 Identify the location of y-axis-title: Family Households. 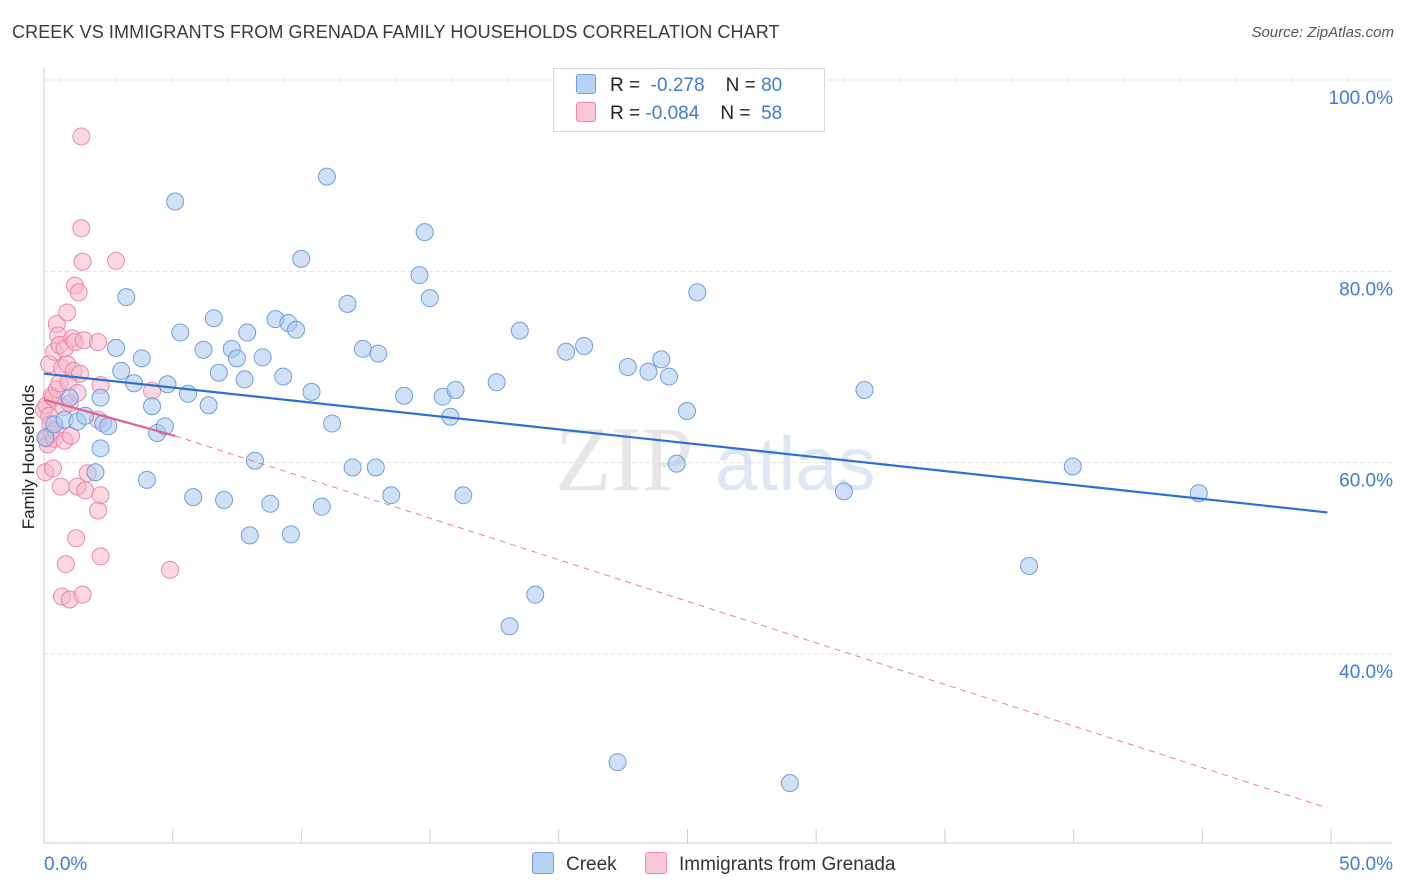
(28, 457).